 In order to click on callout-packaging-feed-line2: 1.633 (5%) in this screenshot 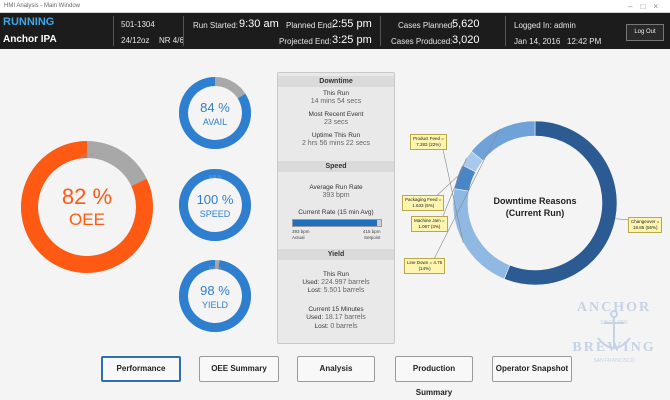, I will do `click(423, 205)`.